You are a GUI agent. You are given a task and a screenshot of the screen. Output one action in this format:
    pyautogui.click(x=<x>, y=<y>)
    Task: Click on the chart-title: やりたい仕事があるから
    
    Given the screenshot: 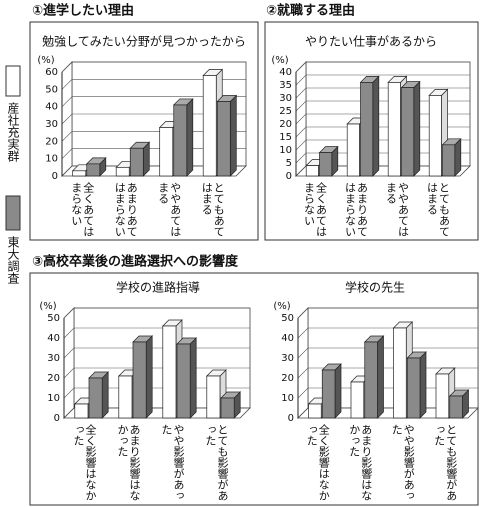 What is the action you would take?
    pyautogui.click(x=371, y=41)
    